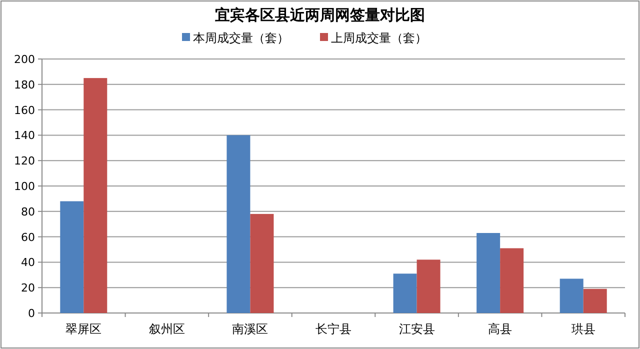 The width and height of the screenshot is (640, 349). I want to click on x-tick-label: 翠屏区, so click(84, 329).